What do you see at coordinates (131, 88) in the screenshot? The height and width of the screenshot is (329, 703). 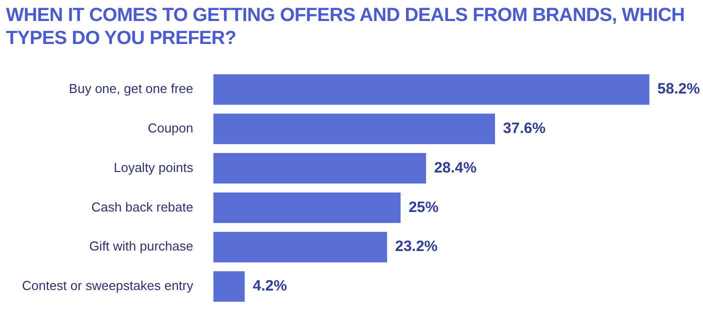 I see `y-tick-label: Buy one, get one free` at bounding box center [131, 88].